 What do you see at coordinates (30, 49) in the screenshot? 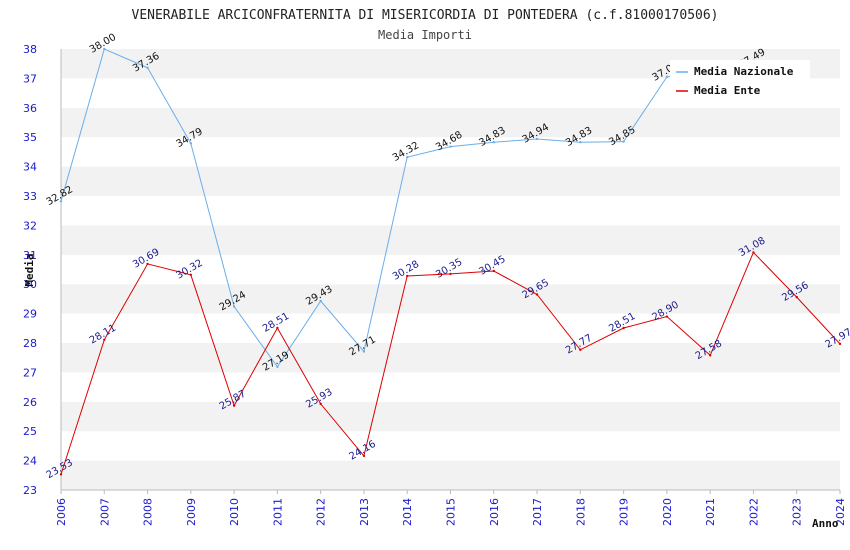
I see `y-tick-label: 38` at bounding box center [30, 49].